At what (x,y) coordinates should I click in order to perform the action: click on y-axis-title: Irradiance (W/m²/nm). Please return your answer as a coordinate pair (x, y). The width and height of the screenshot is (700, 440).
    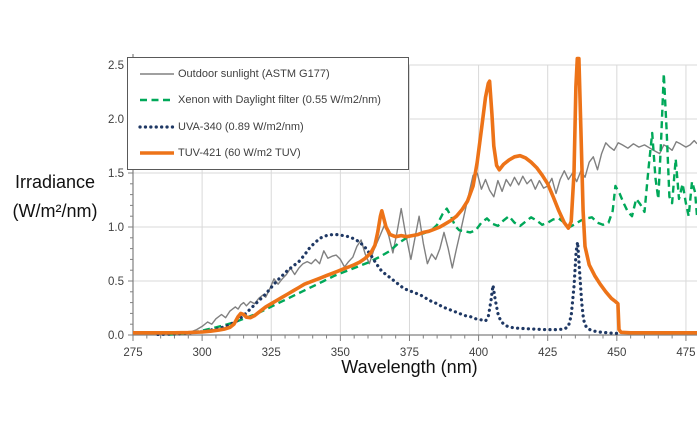
    Looking at the image, I should click on (55, 197).